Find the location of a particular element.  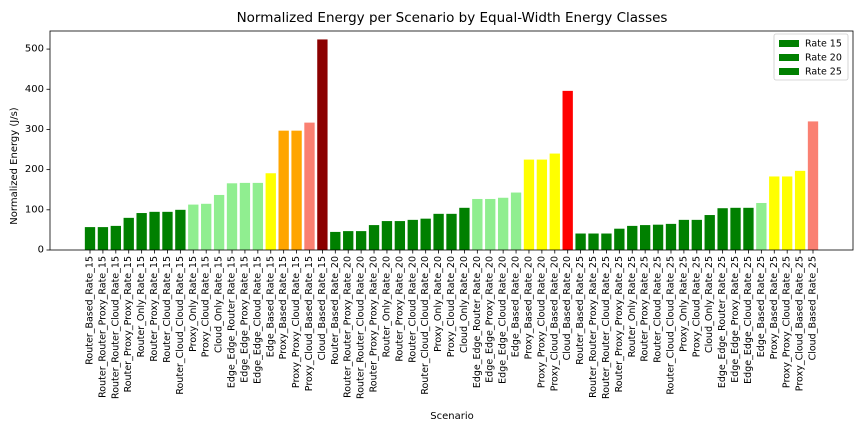

x-tick-label: Router_Cloud_Cloud_Rate_25 is located at coordinates (670, 325).